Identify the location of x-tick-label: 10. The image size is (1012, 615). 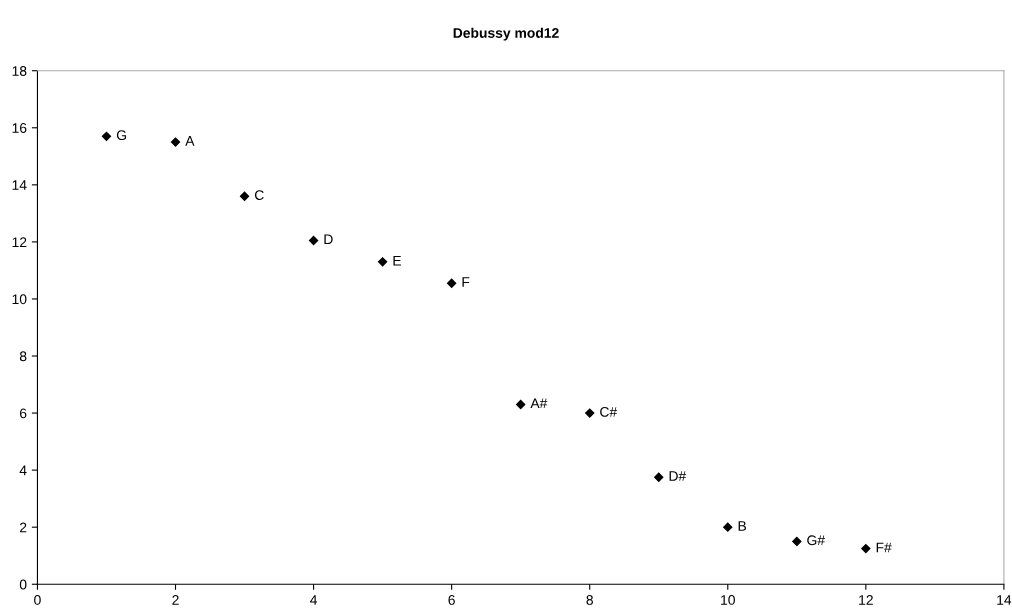
(728, 600).